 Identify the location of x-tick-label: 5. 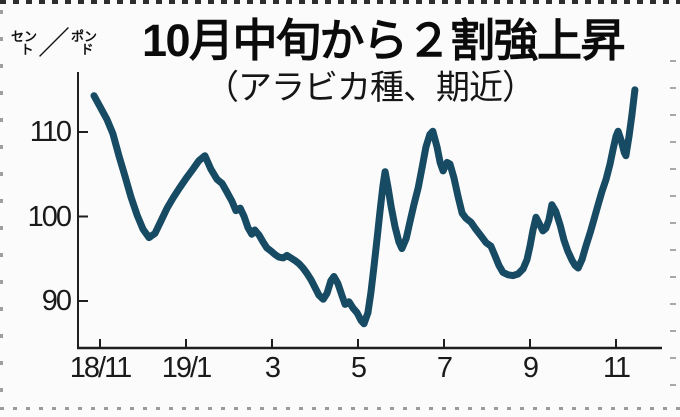
(358, 368).